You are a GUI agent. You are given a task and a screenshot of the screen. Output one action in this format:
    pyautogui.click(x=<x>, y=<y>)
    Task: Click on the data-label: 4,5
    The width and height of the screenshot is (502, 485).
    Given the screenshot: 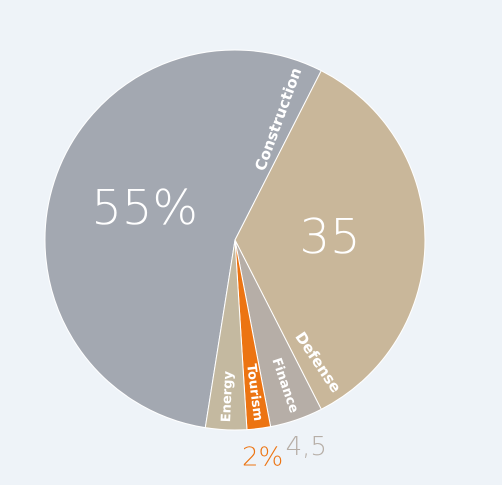 What is the action you would take?
    pyautogui.click(x=306, y=447)
    